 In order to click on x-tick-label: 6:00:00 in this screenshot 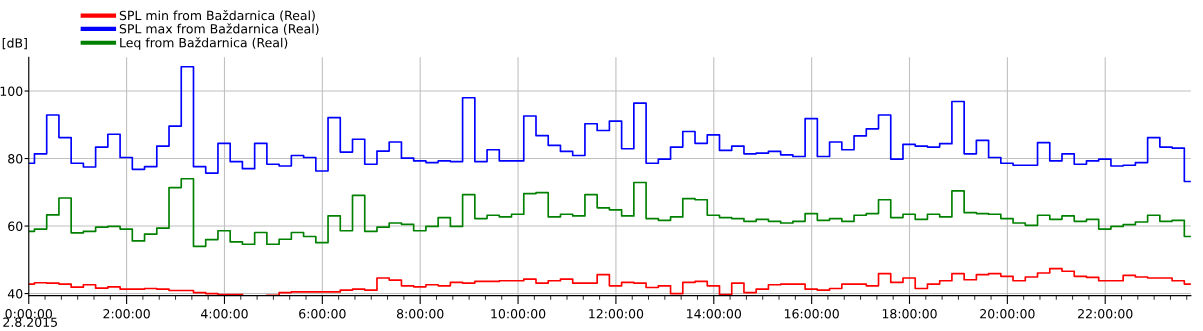, I will do `click(322, 314)`.